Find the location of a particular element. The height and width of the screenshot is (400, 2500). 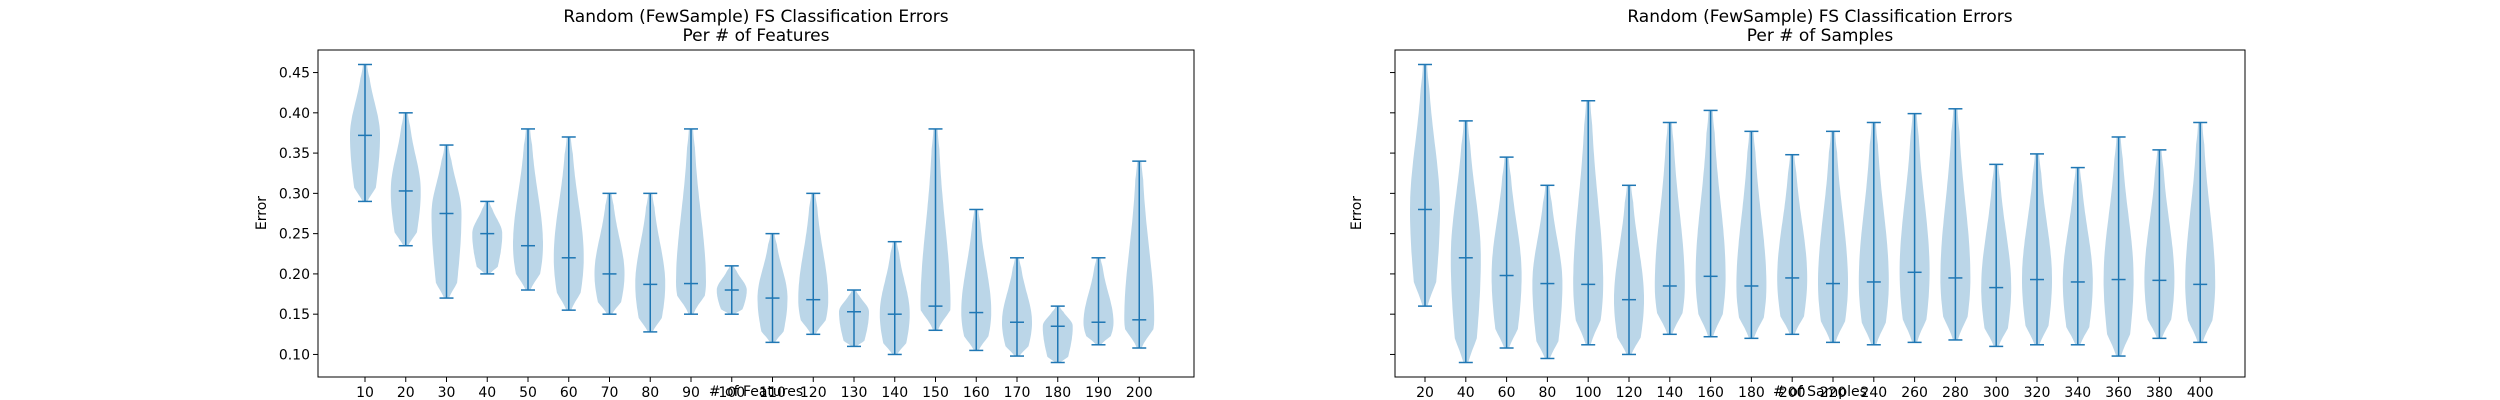

x-tick-label: 280 is located at coordinates (1955, 392).